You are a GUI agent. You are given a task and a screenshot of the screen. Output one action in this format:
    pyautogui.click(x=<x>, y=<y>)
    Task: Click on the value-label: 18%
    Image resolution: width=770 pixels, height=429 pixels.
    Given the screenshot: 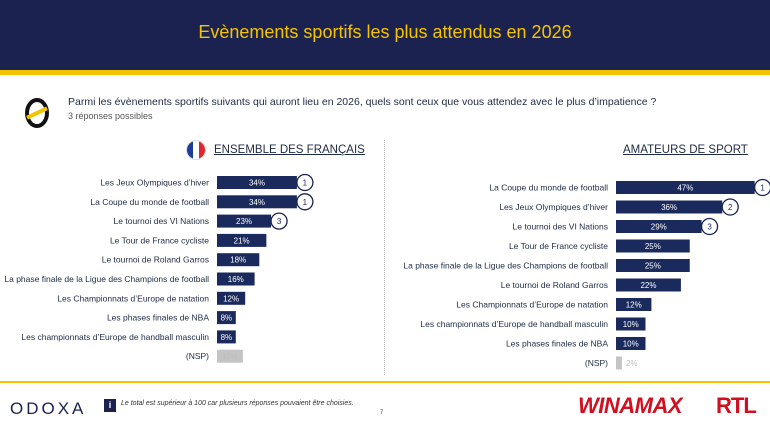 What is the action you would take?
    pyautogui.click(x=238, y=260)
    